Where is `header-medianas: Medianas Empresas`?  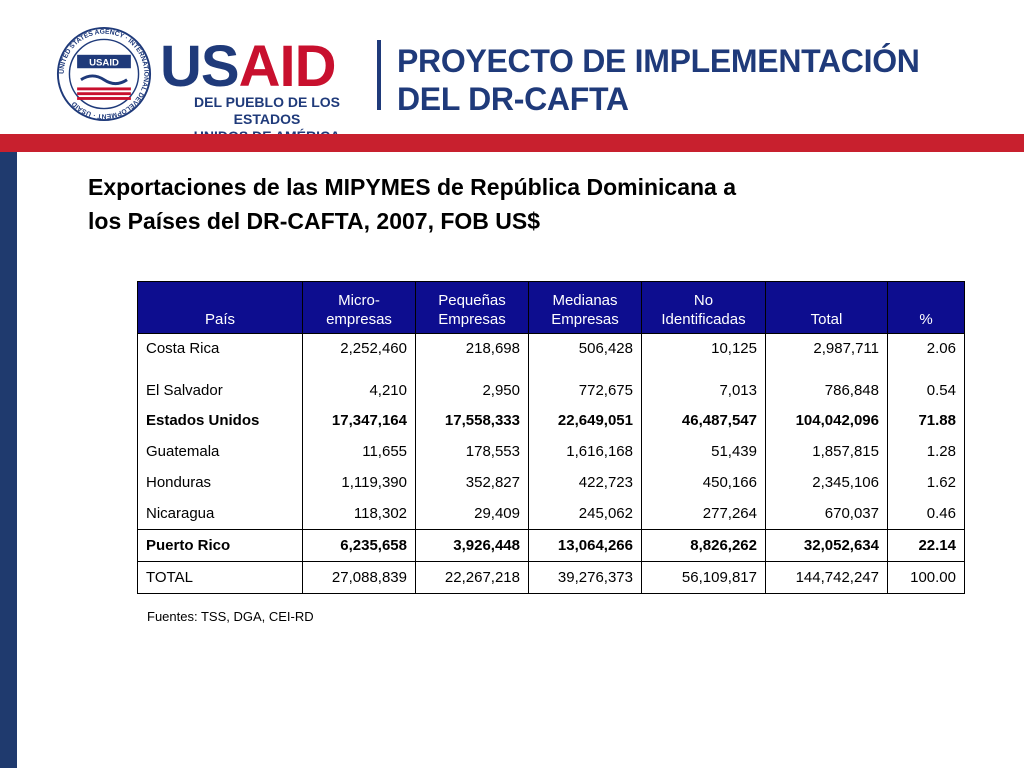 header-medianas: Medianas Empresas is located at coordinates (585, 307).